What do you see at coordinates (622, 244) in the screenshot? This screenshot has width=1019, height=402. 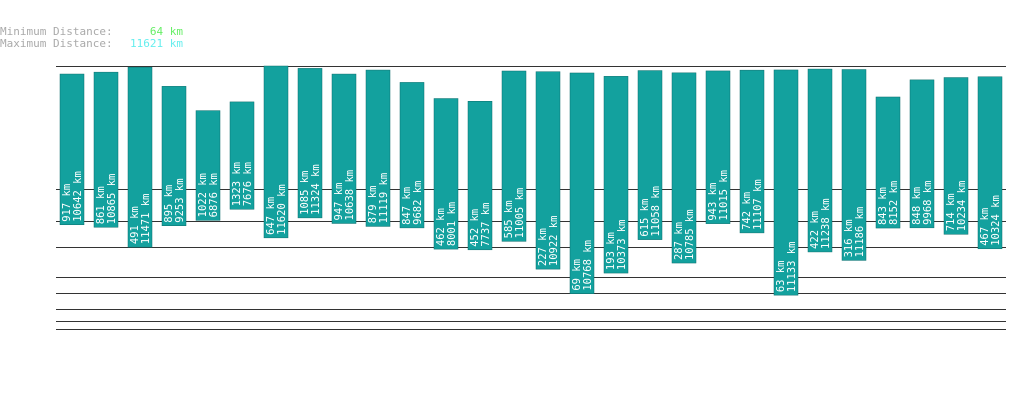 I see `value-label: 10373 km` at bounding box center [622, 244].